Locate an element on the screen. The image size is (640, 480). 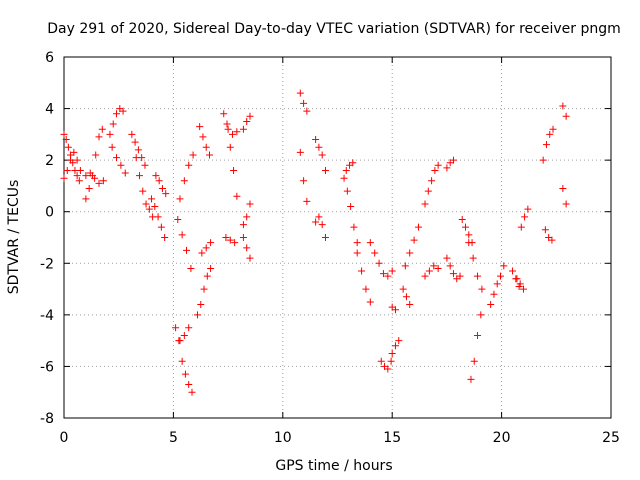
series-arc-ak is located at coordinates (431, 271).